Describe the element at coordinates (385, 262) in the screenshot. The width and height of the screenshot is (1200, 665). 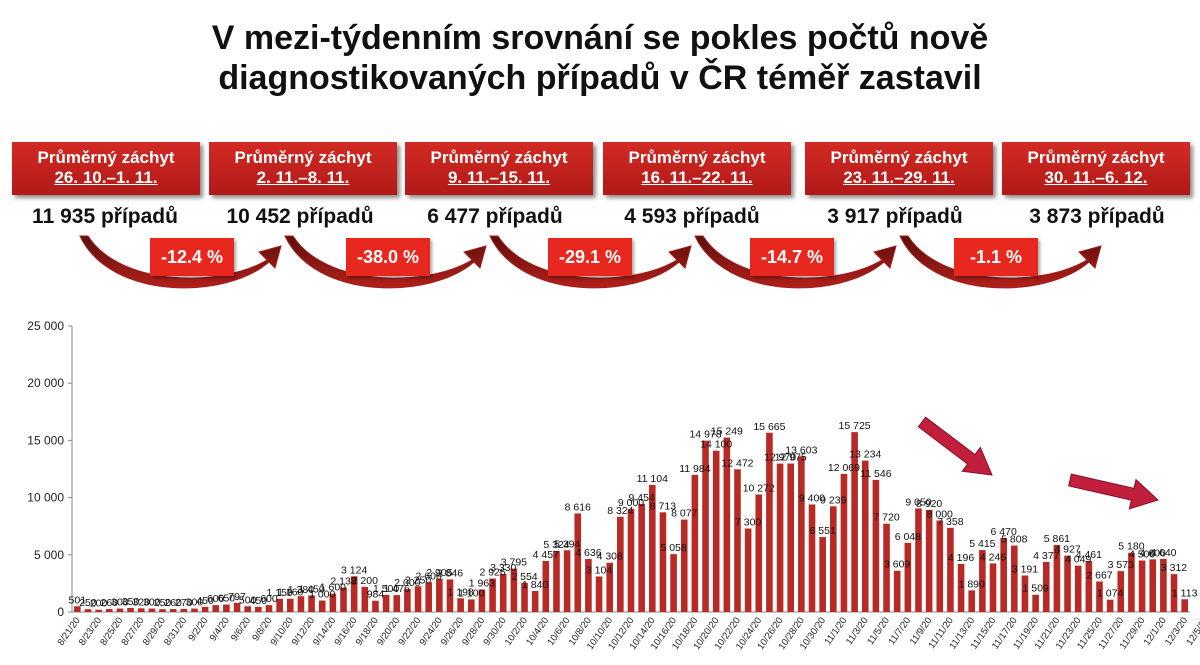
I see `curved-arrow-icon` at that location.